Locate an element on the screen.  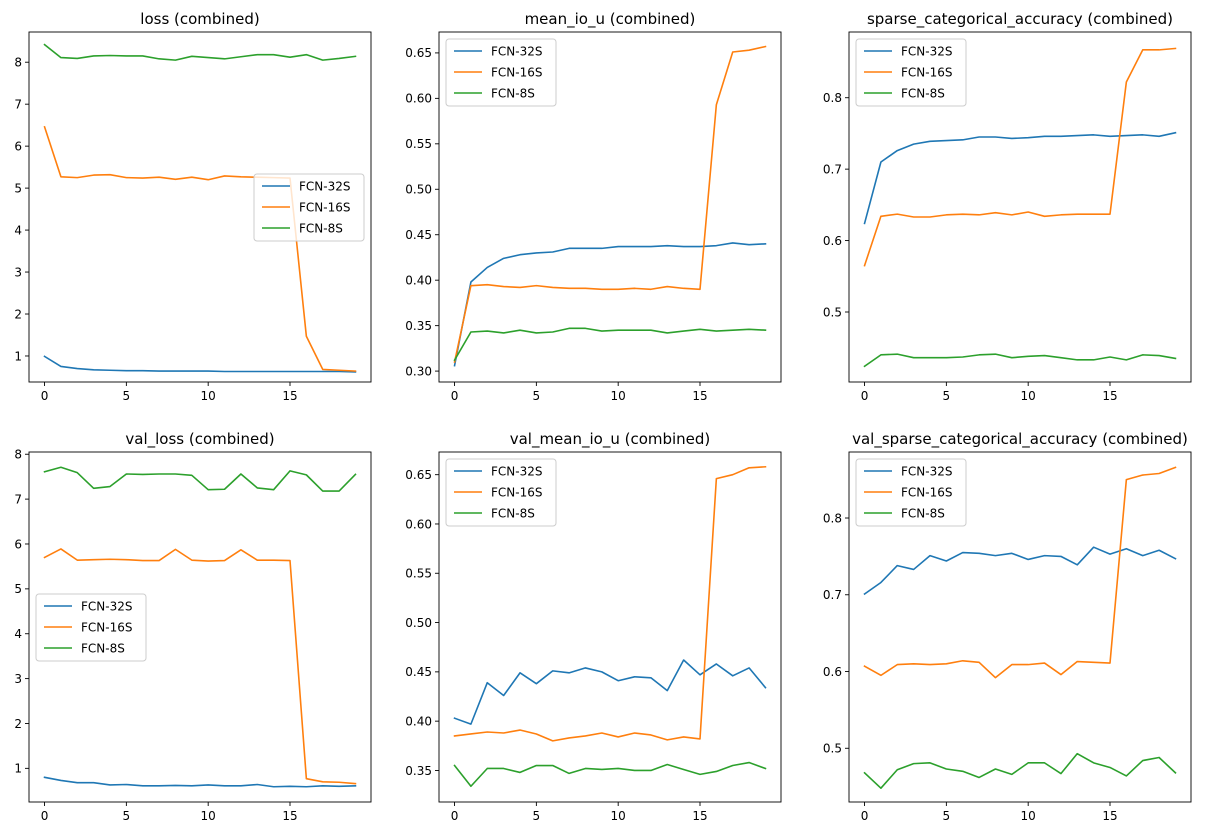
chart-title: sparse_categorical_accuracy (combined) is located at coordinates (1020, 19).